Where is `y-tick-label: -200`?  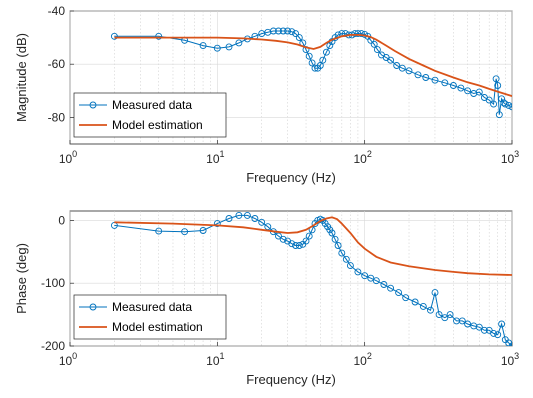
y-tick-label: -200 is located at coordinates (53, 346).